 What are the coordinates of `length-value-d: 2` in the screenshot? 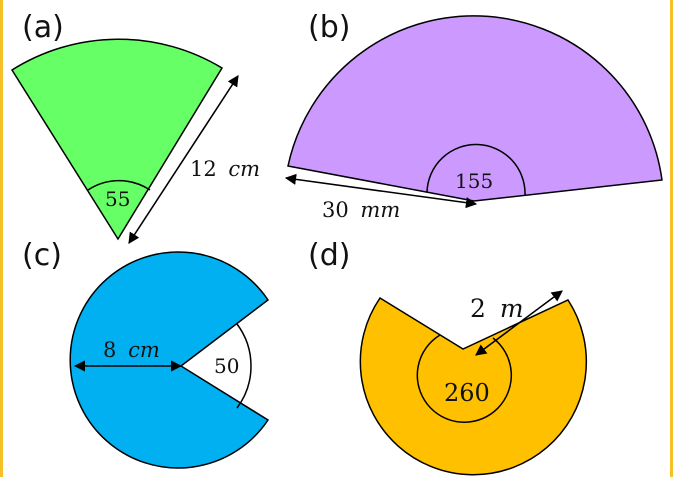 It's located at (478, 308).